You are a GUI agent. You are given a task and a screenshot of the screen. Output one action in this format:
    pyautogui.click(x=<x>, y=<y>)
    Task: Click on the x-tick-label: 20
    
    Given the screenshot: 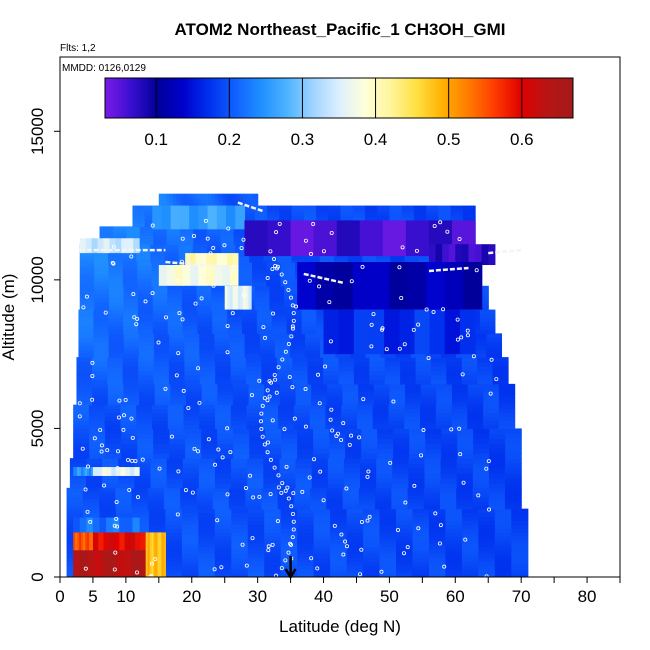 What is the action you would take?
    pyautogui.click(x=191, y=596)
    